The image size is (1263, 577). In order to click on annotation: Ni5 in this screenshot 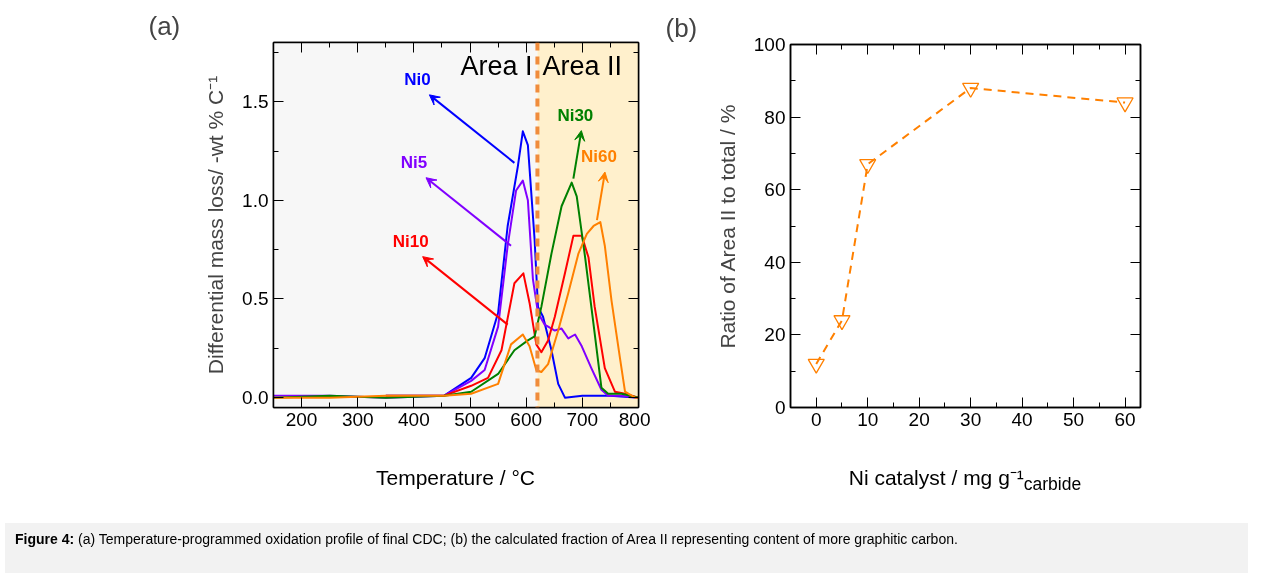, I will do `click(414, 162)`.